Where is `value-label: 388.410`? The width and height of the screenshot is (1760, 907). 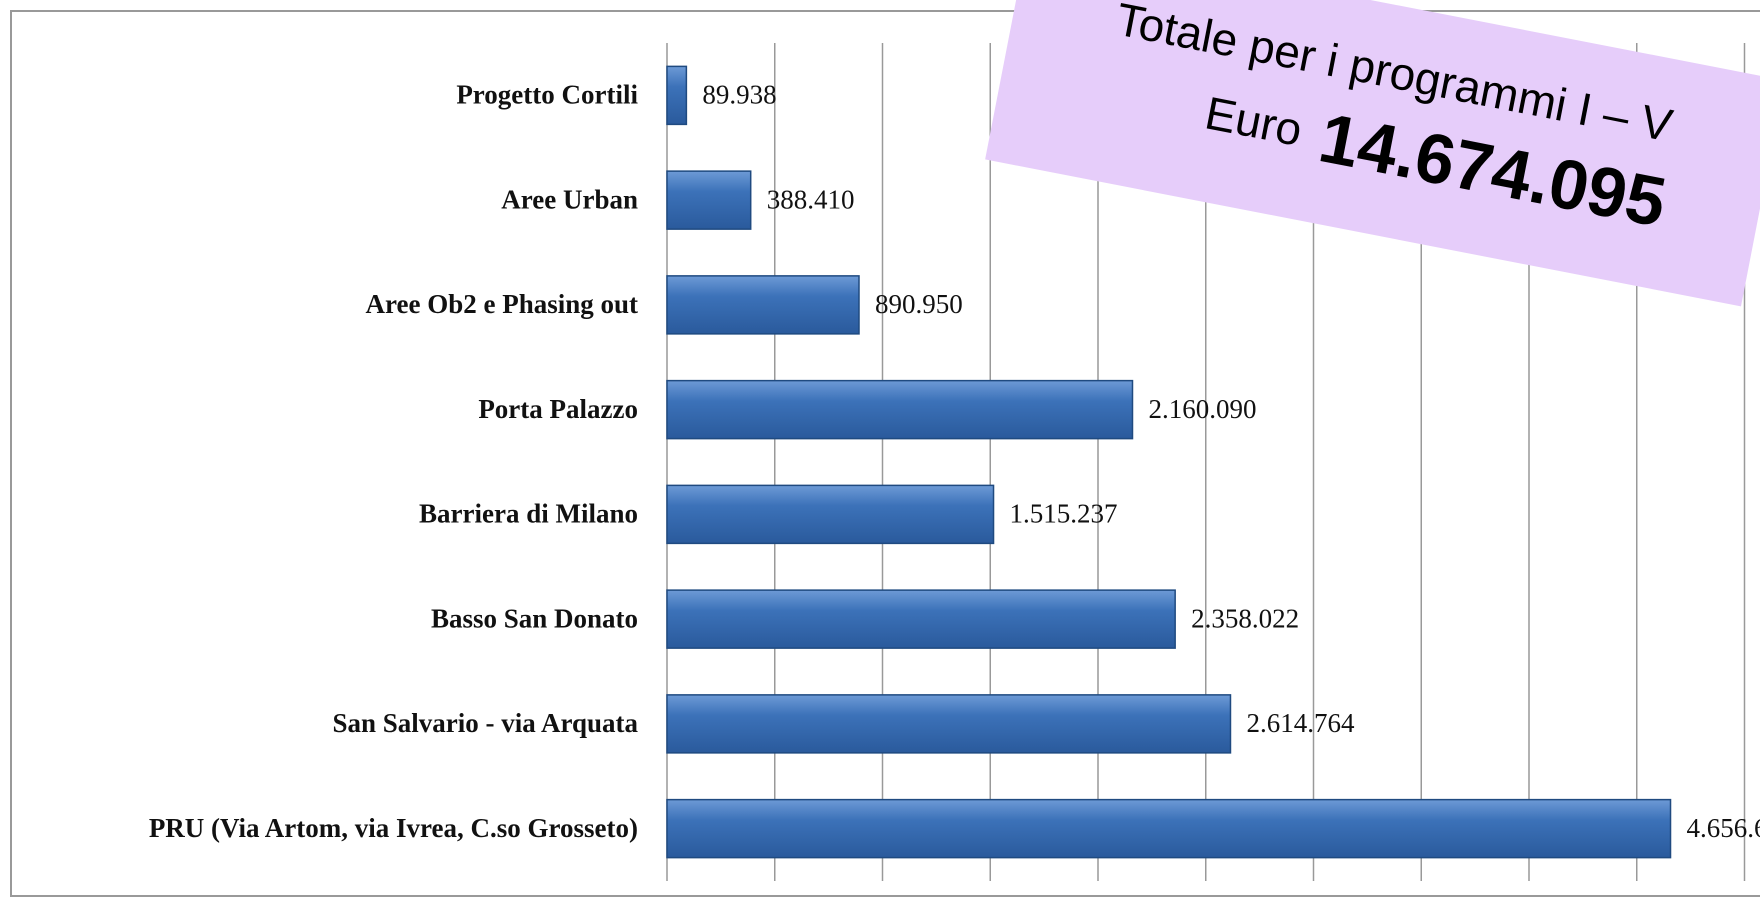 value-label: 388.410 is located at coordinates (811, 199).